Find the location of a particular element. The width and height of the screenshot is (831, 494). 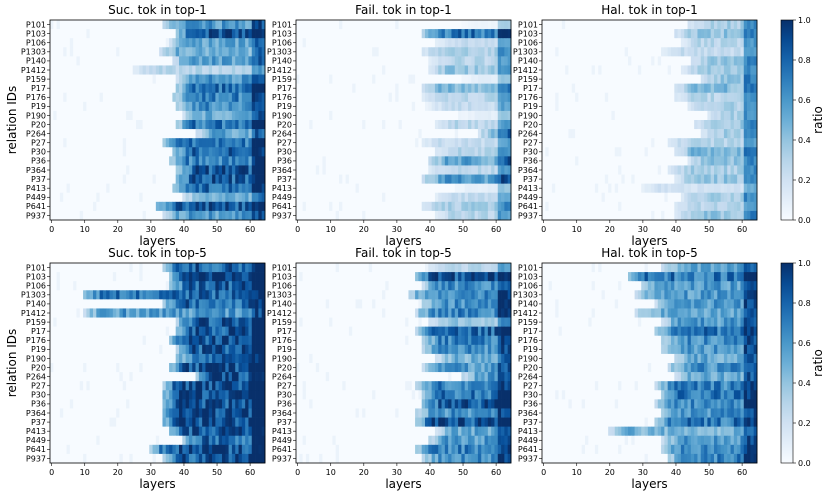

y-tick-label: P264 is located at coordinates (36, 133).